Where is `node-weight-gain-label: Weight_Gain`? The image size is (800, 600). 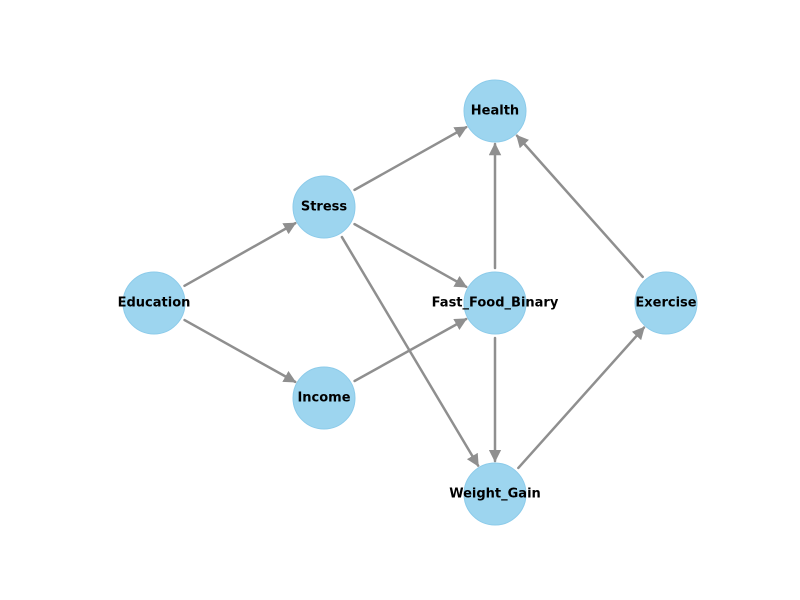
node-weight-gain-label: Weight_Gain is located at coordinates (495, 494).